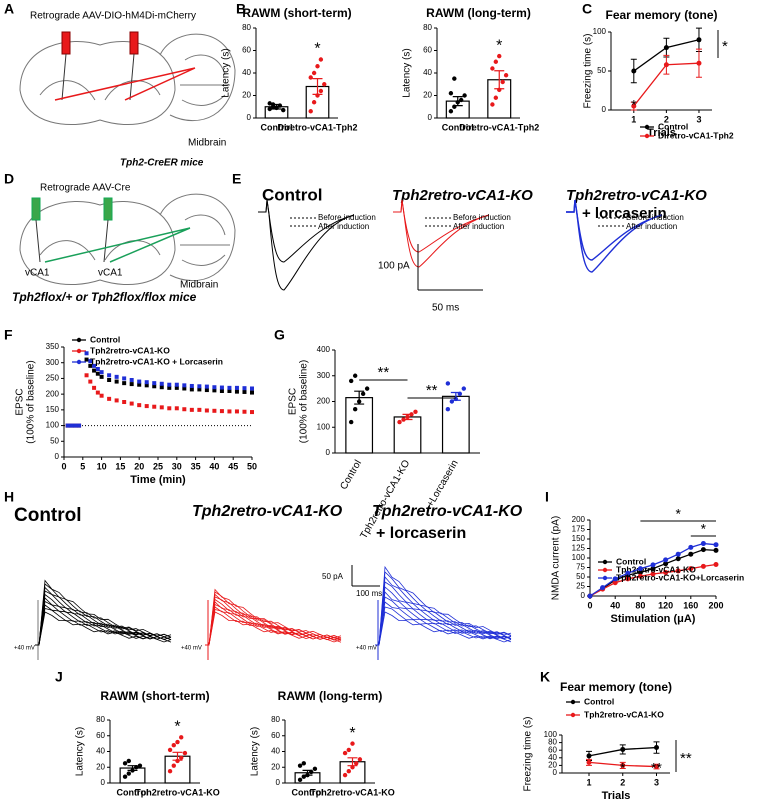 This screenshot has width=782, height=808. Describe the element at coordinates (9, 9) in the screenshot. I see `panel-label: A` at that location.